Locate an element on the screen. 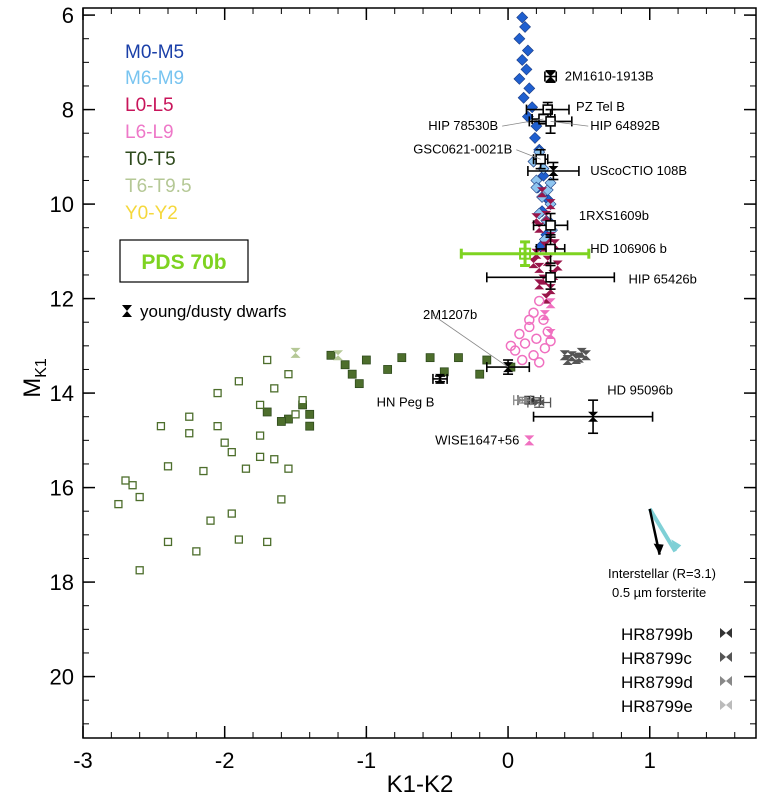 This screenshot has width=769, height=802. object-label: 2M1610-1913B is located at coordinates (609, 76).